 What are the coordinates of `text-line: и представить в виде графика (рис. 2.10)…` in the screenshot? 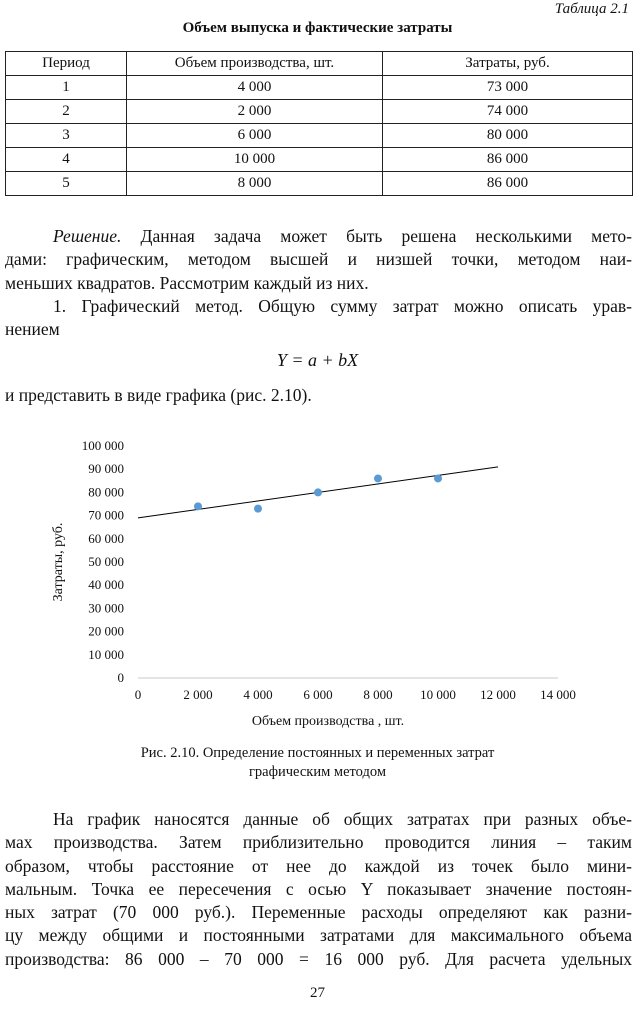 It's located at (158, 395).